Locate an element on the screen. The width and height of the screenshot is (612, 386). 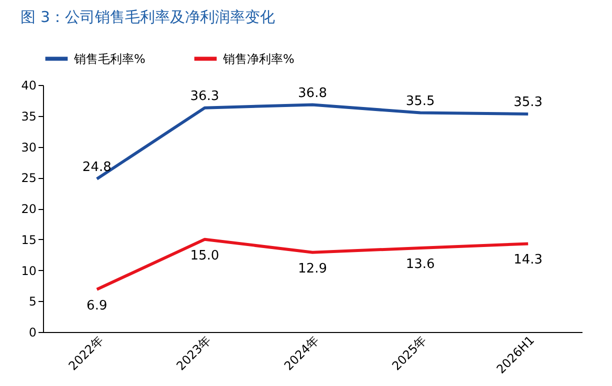
chart-title: 图 3：公司销售毛利率及净利润率变化 is located at coordinates (148, 17).